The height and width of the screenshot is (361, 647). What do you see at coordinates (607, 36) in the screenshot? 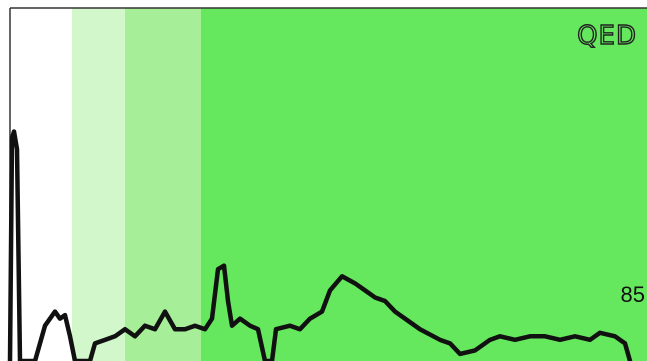
I see `qed-label: QED` at bounding box center [607, 36].